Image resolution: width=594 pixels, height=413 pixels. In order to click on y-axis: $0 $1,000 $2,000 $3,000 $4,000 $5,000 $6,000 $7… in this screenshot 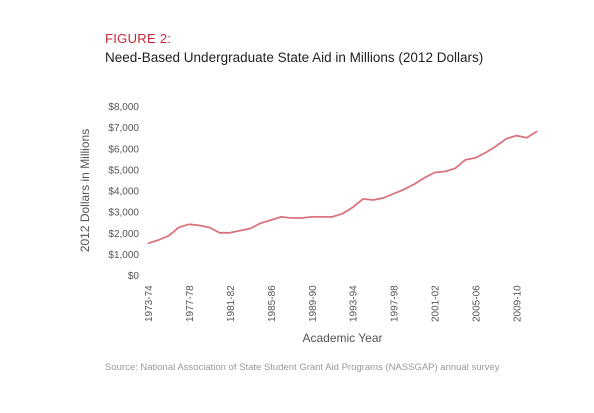, I will do `click(123, 192)`.